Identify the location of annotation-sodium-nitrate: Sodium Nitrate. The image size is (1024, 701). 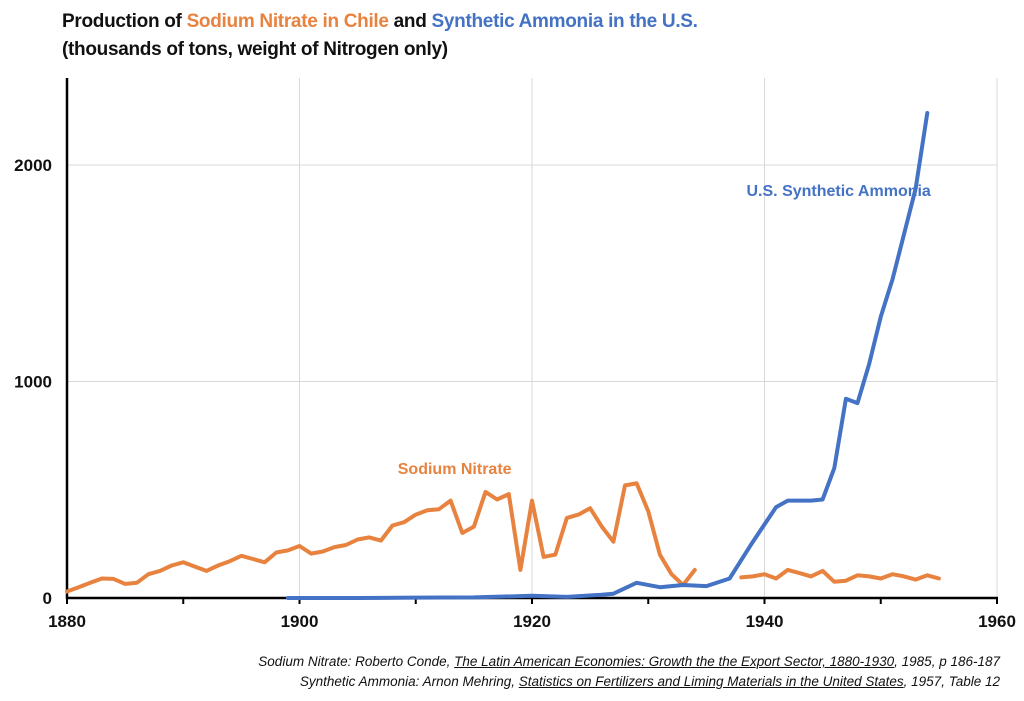
(455, 469).